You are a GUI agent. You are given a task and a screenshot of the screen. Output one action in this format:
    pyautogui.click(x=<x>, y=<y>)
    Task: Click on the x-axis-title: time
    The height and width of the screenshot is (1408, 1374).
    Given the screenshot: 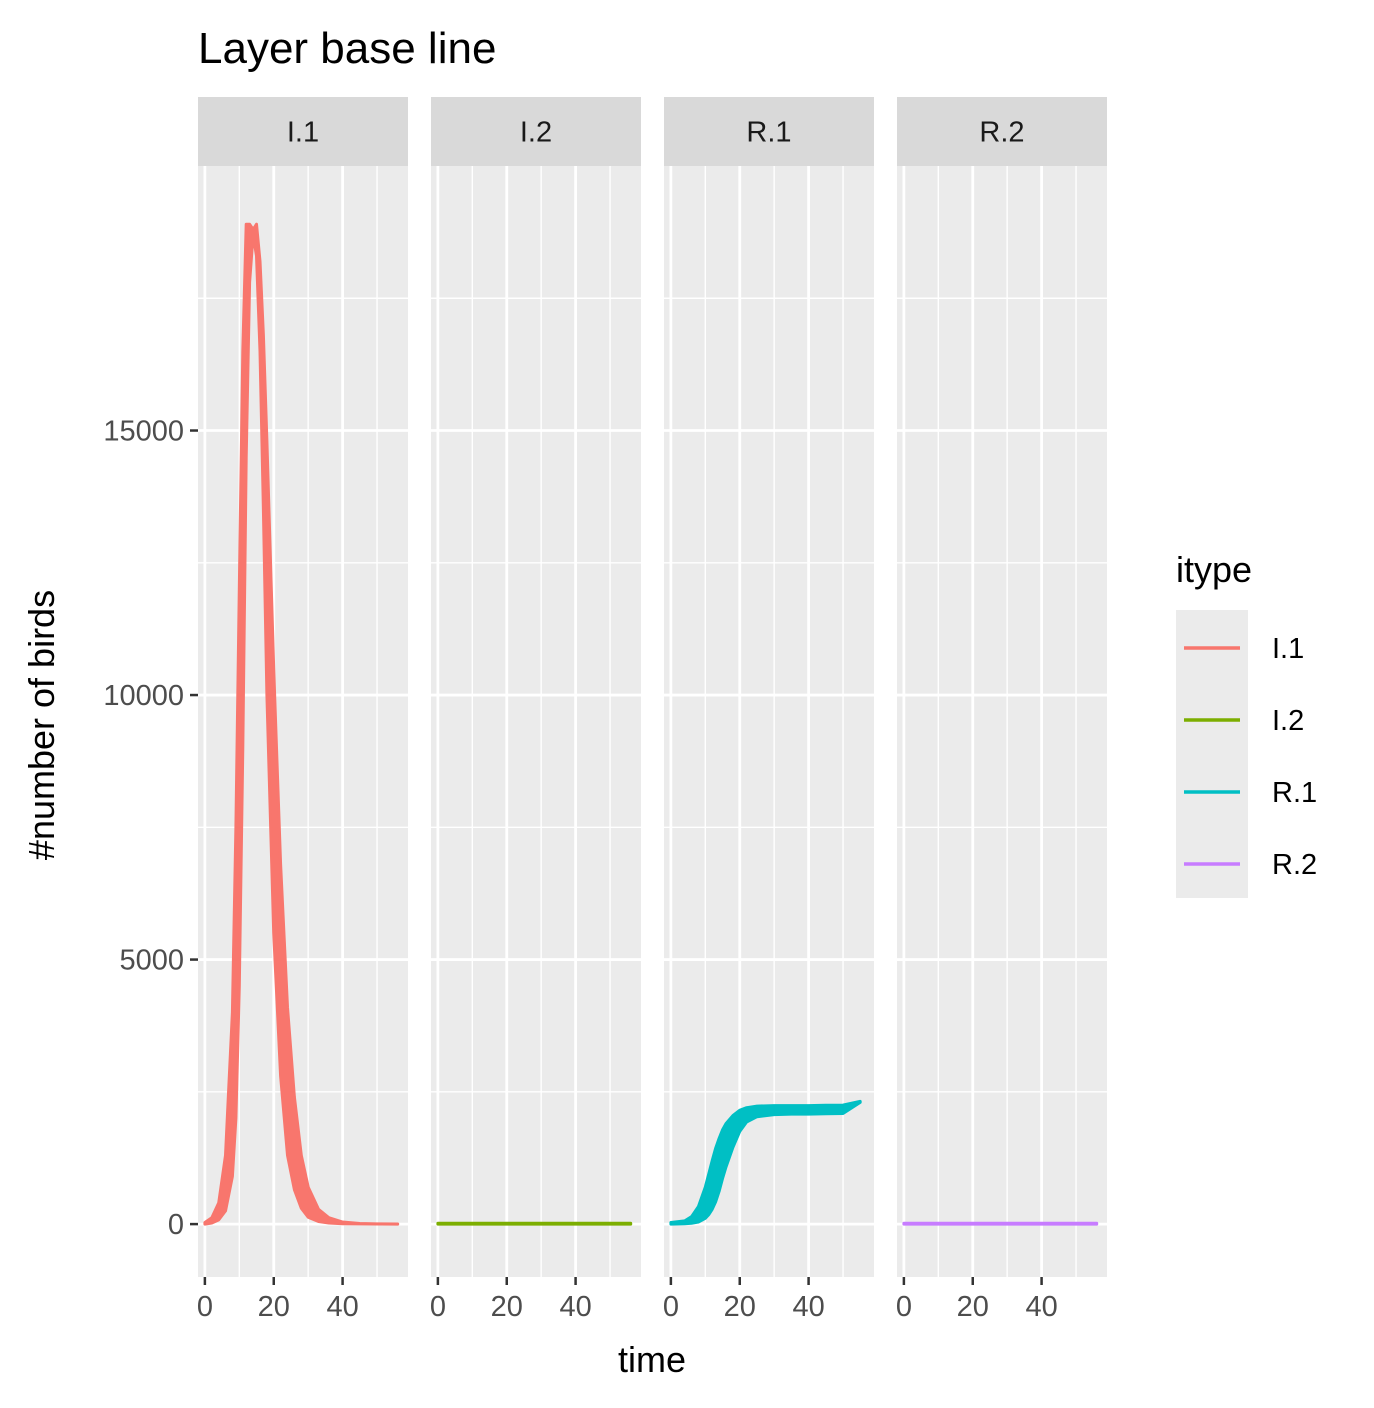 What is the action you would take?
    pyautogui.click(x=652, y=1359)
    